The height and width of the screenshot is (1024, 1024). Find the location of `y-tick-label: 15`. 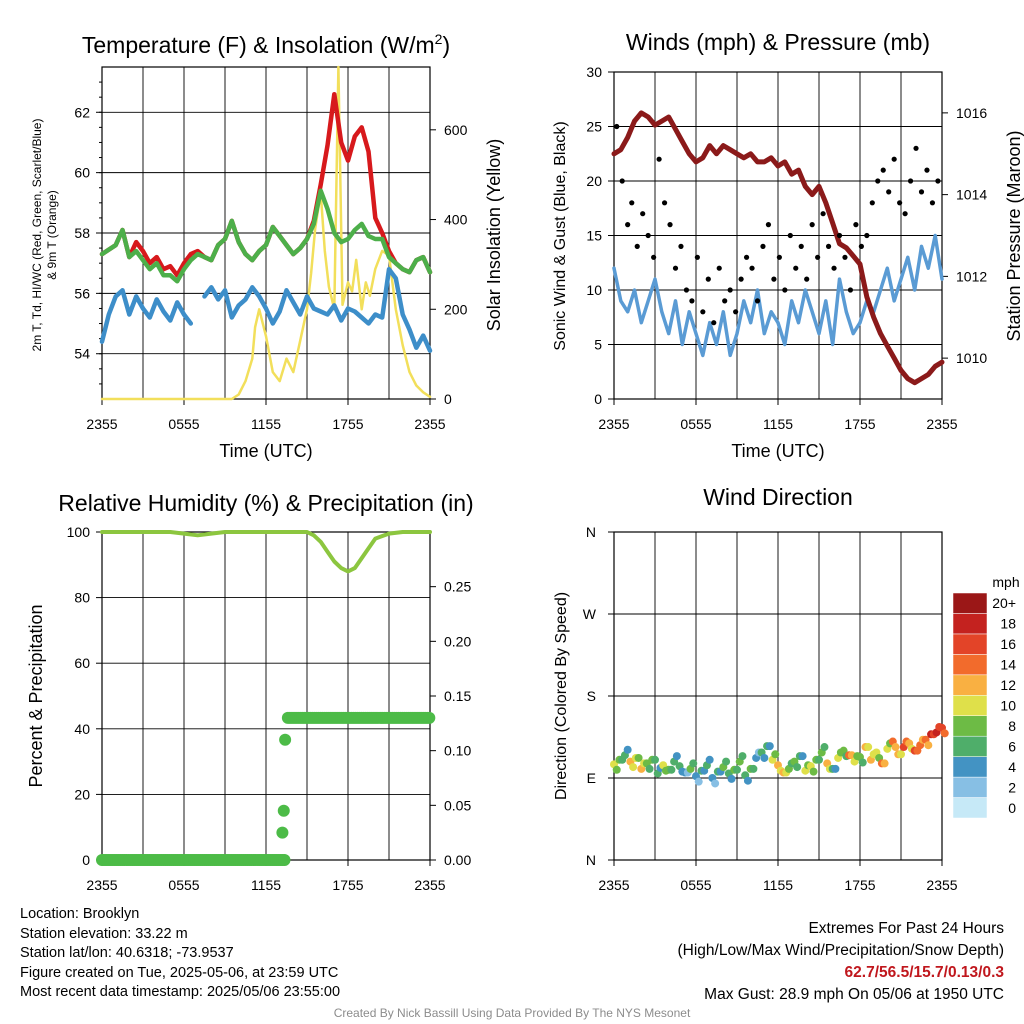

y-tick-label: 15 is located at coordinates (594, 236).